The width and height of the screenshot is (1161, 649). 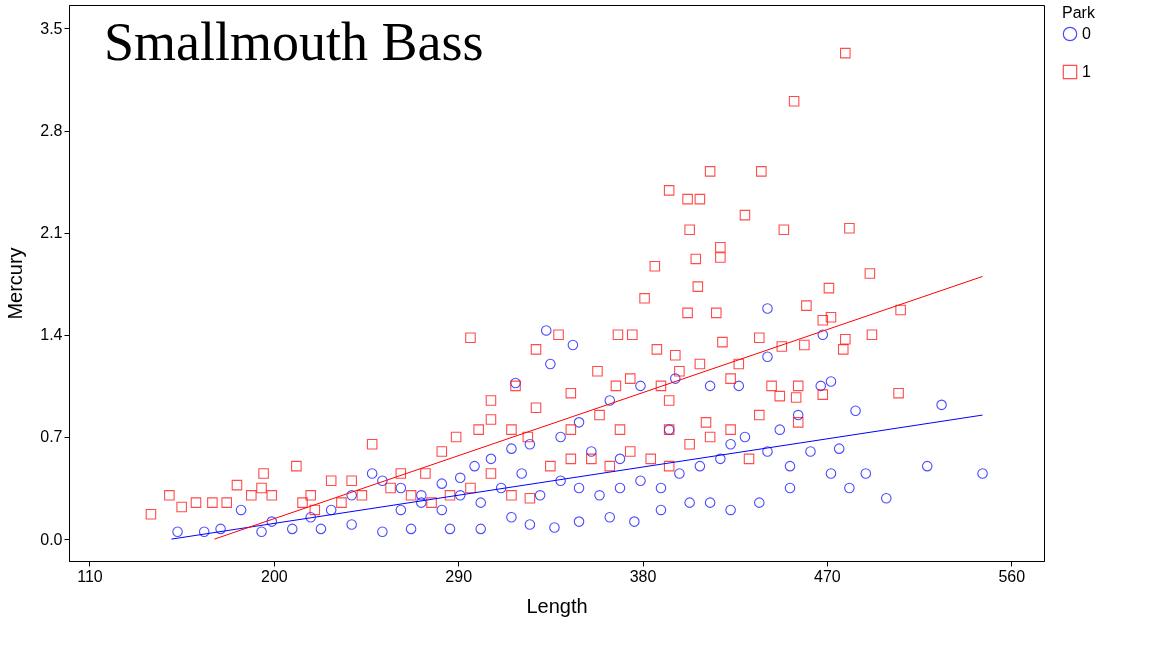 What do you see at coordinates (643, 576) in the screenshot?
I see `x-tick-label: 380` at bounding box center [643, 576].